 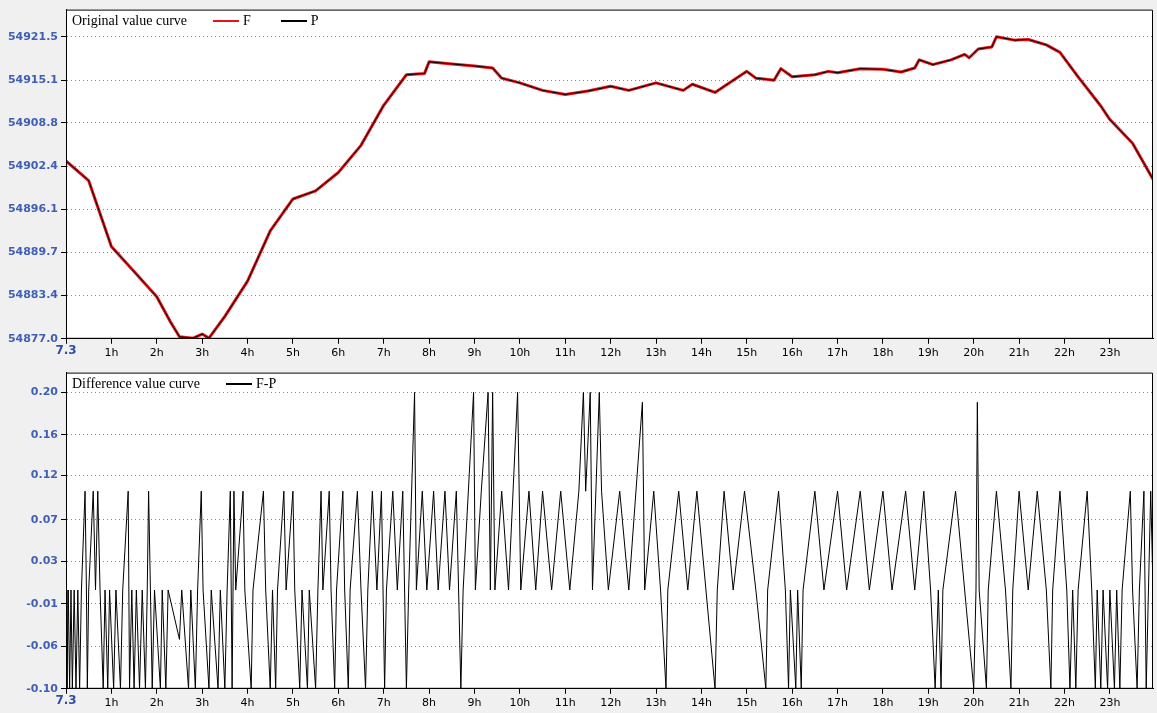 What do you see at coordinates (136, 383) in the screenshot?
I see `chart-title: Difference value curve` at bounding box center [136, 383].